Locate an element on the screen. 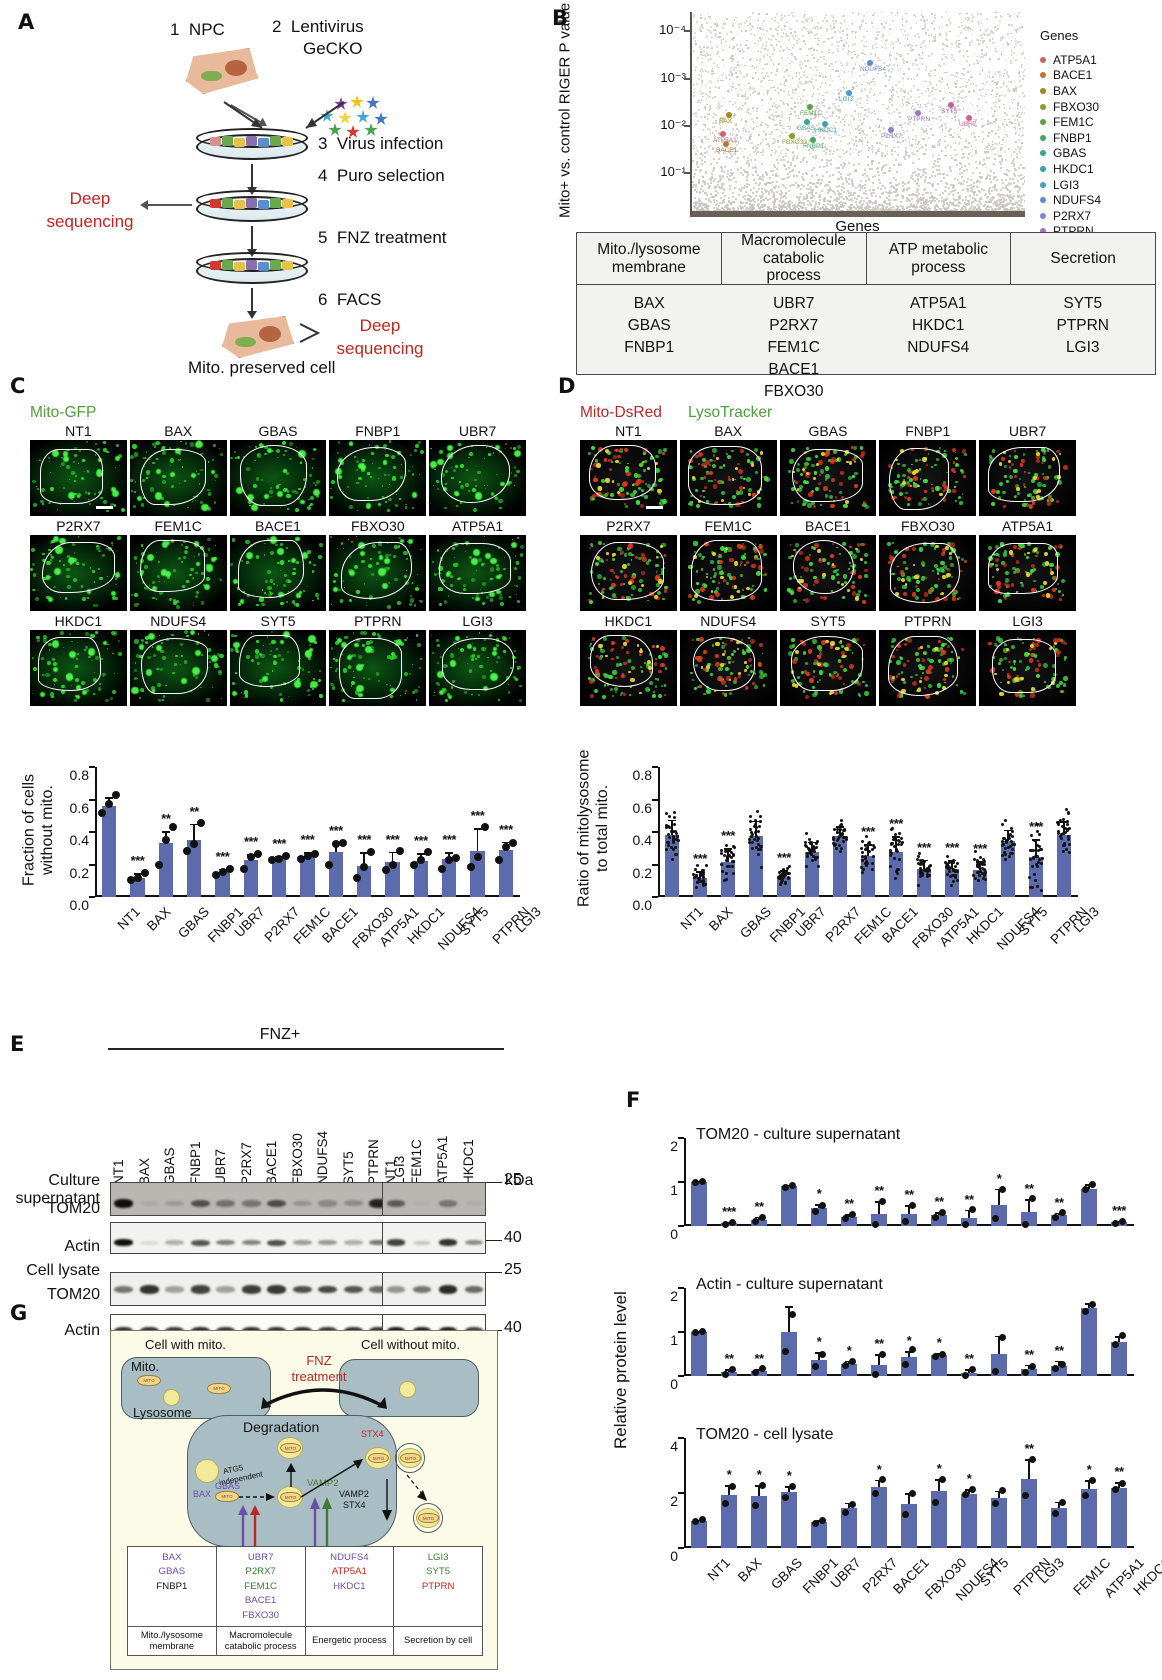 This screenshot has width=1162, height=1680. secreted-vesicle-2: MITO is located at coordinates (428, 1518).